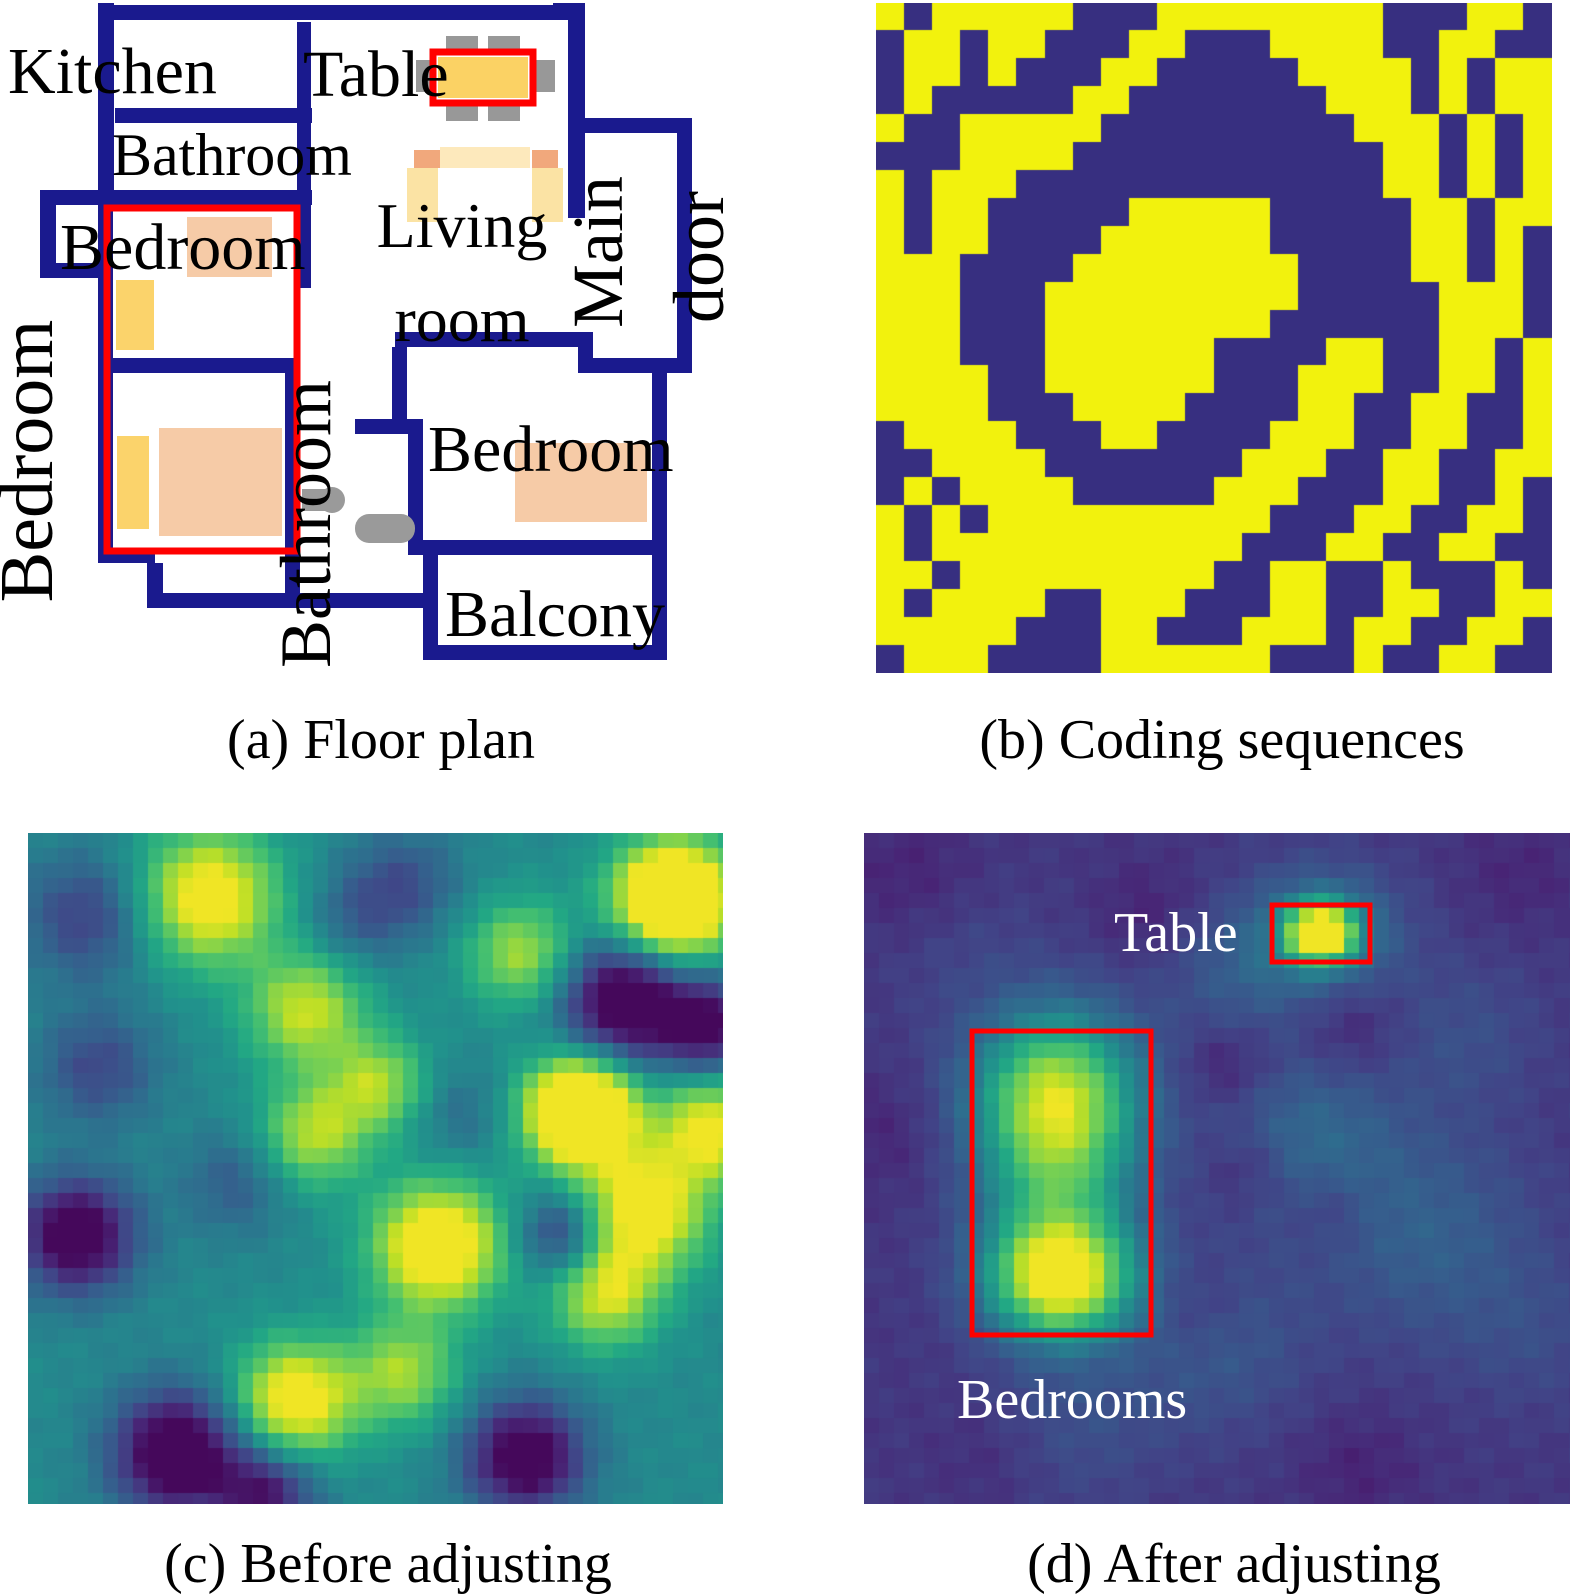 The height and width of the screenshot is (1596, 1575). I want to click on room-label: door, so click(699, 257).